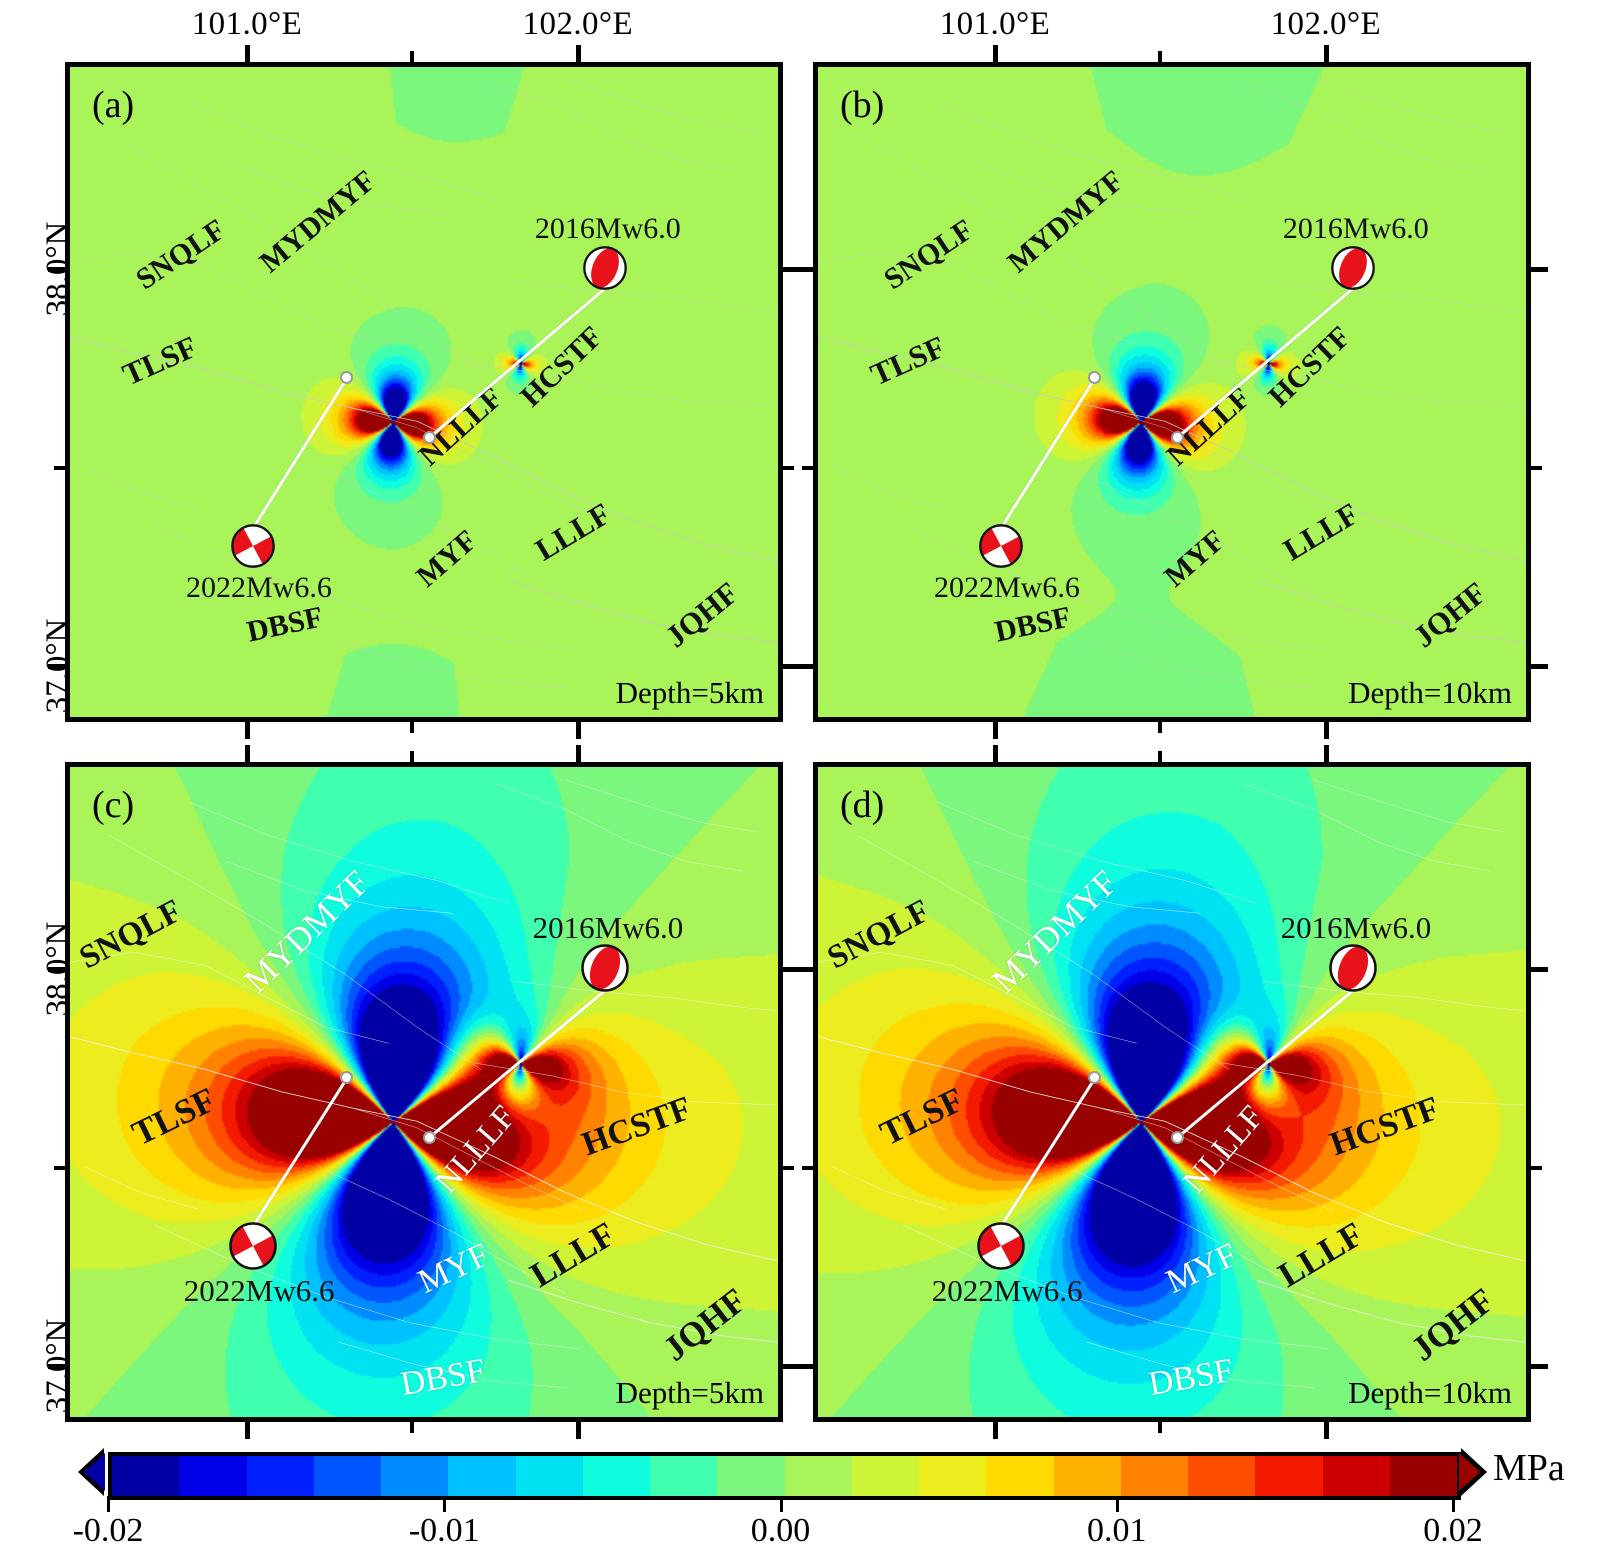 Image resolution: width=1598 pixels, height=1550 pixels. I want to click on panel-letter-a: (a), so click(113, 105).